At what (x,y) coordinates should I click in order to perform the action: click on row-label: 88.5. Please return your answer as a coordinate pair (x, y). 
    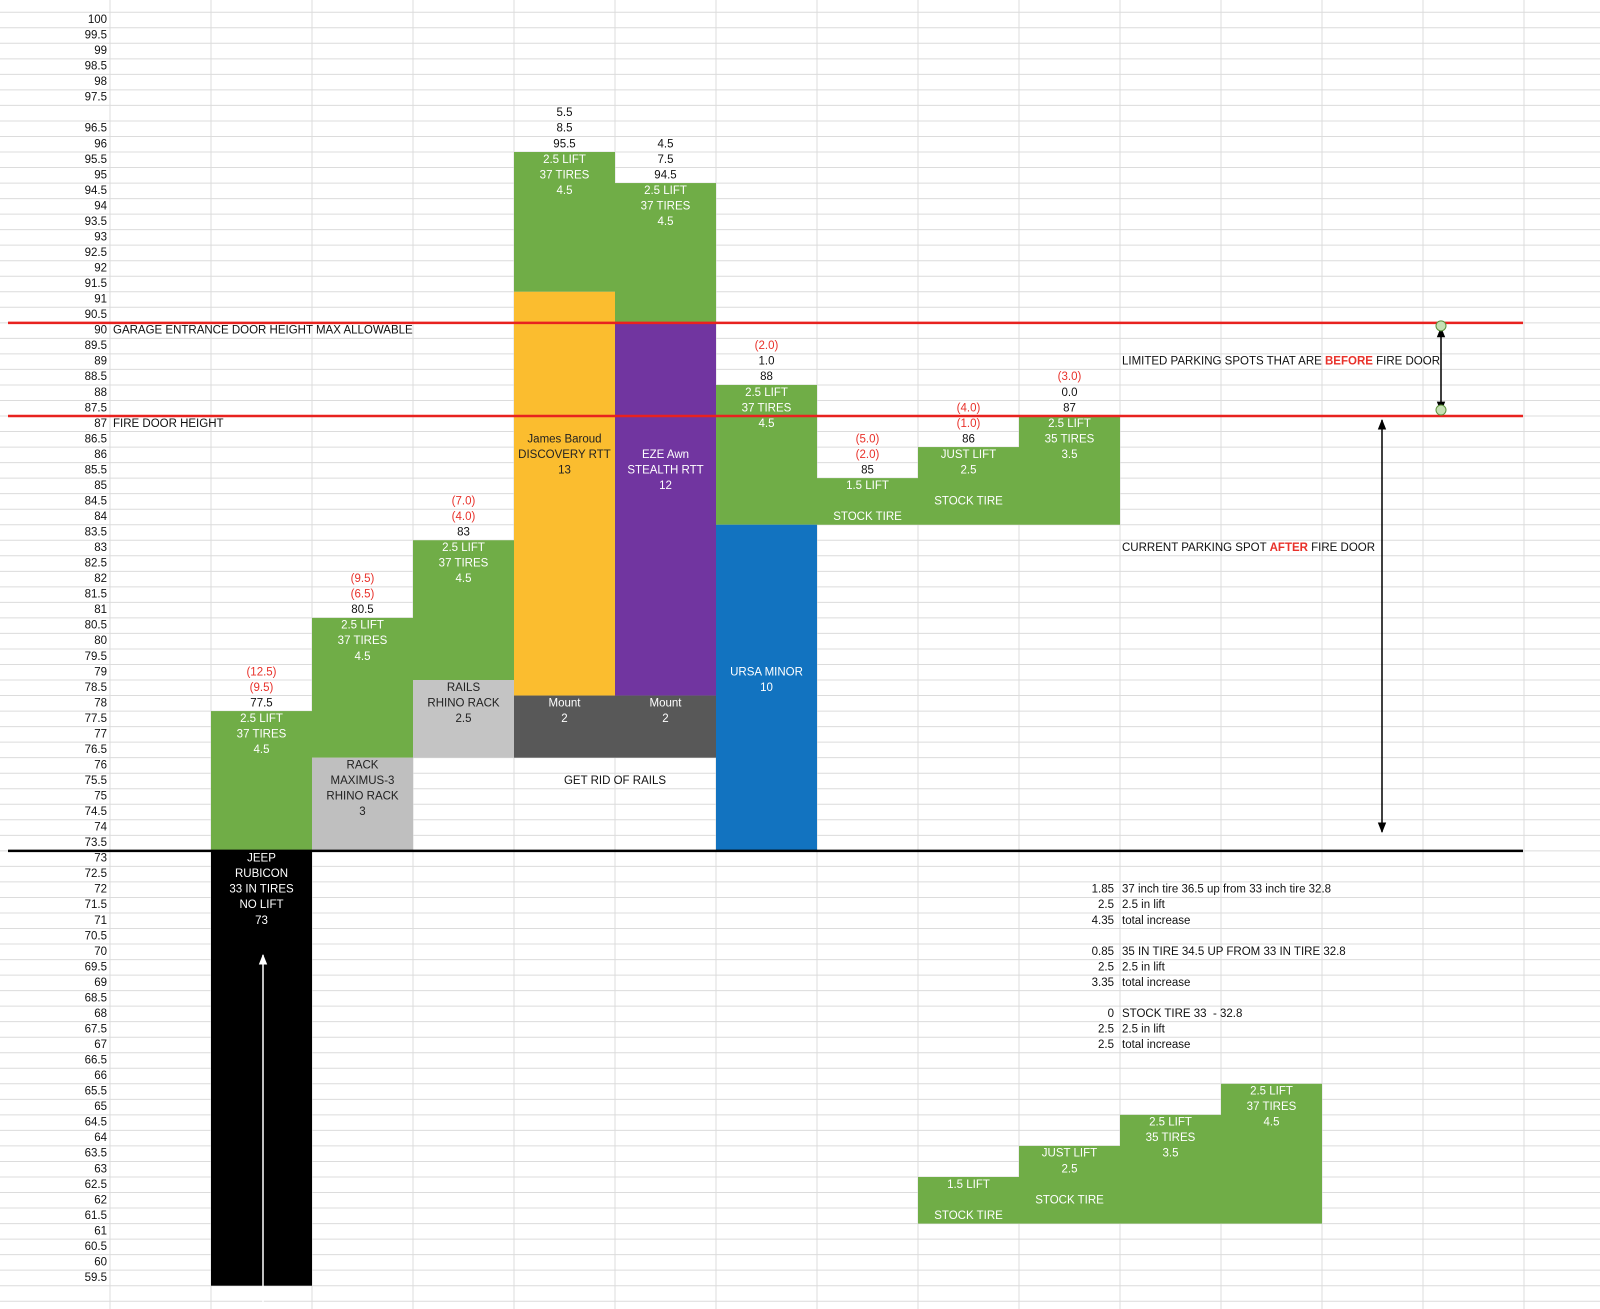
    Looking at the image, I should click on (96, 377).